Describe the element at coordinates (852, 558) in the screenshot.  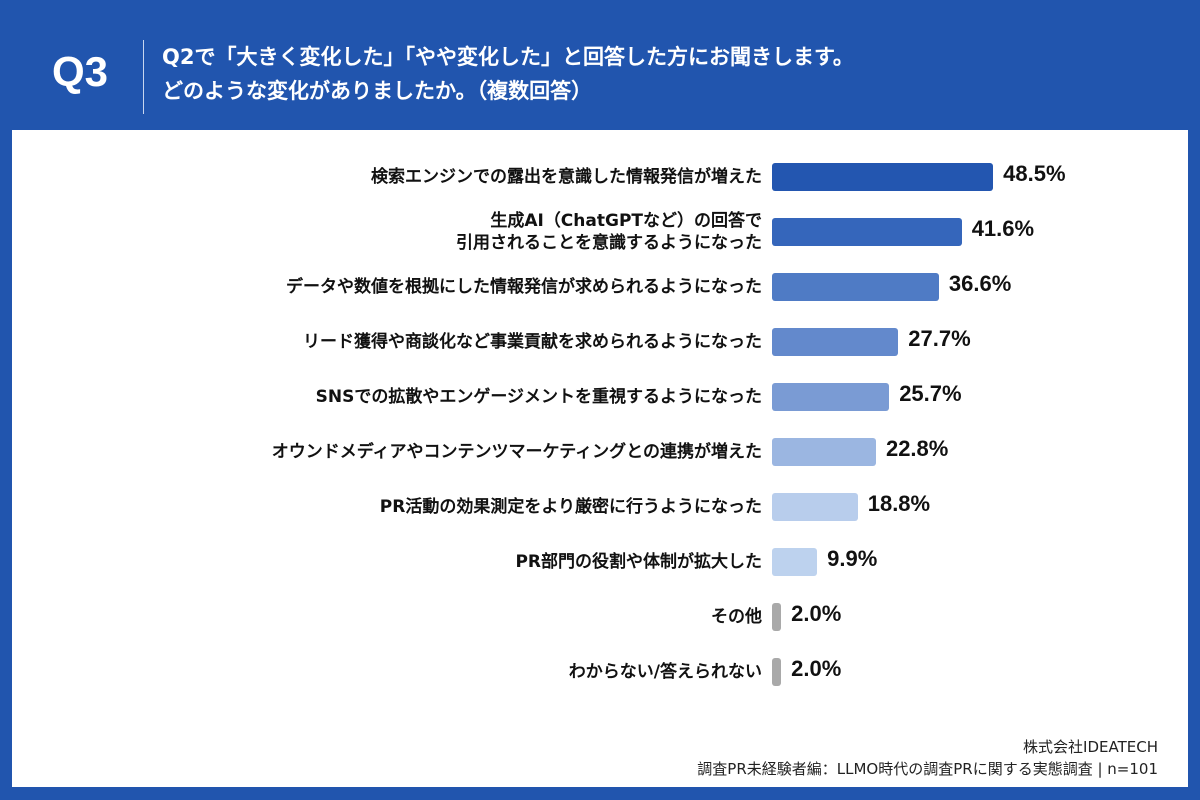
I see `value-label: 9.9%` at that location.